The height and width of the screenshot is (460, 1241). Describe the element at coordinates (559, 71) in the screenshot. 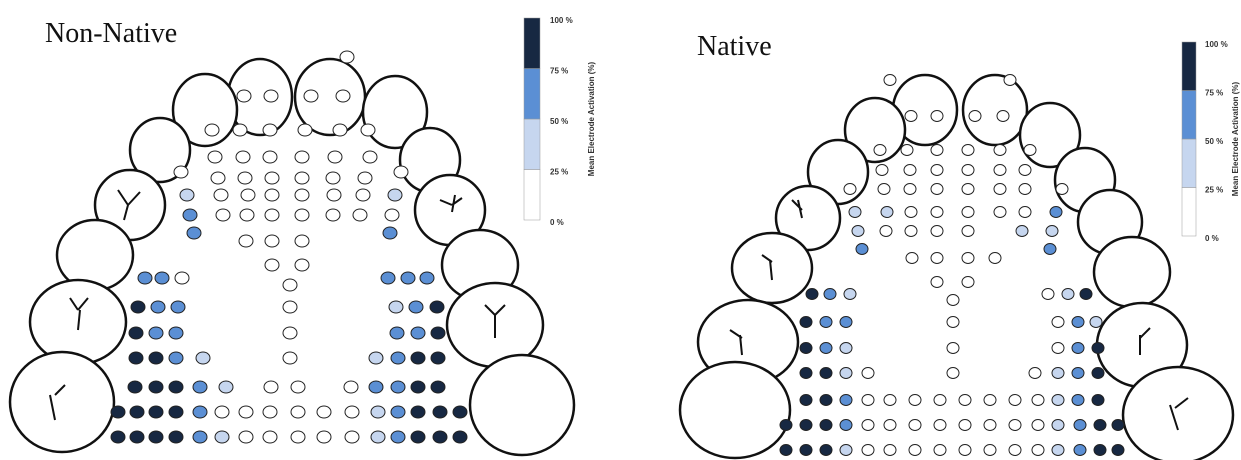

I see `legend-tick-label: 75 %` at that location.